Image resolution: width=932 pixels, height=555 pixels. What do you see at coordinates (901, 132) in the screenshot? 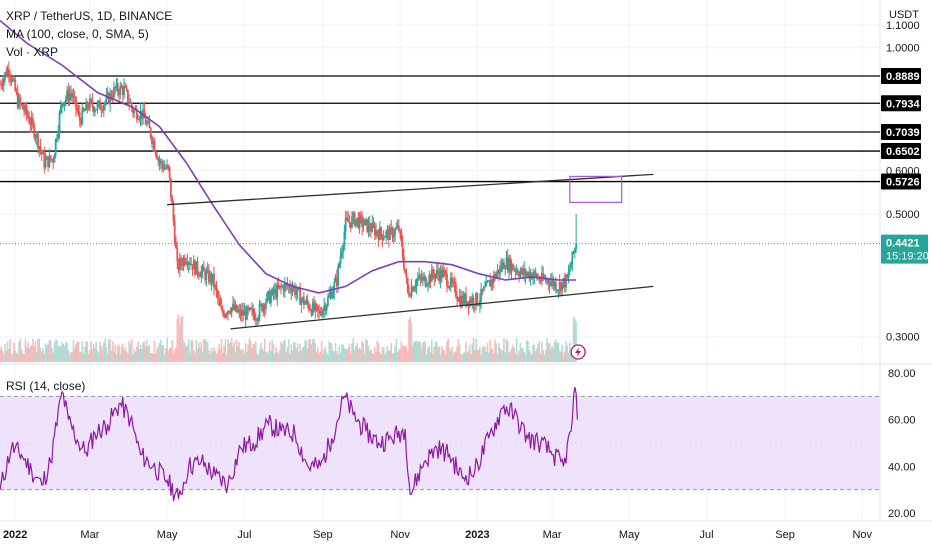
I see `level-price-label: 0.7039` at bounding box center [901, 132].